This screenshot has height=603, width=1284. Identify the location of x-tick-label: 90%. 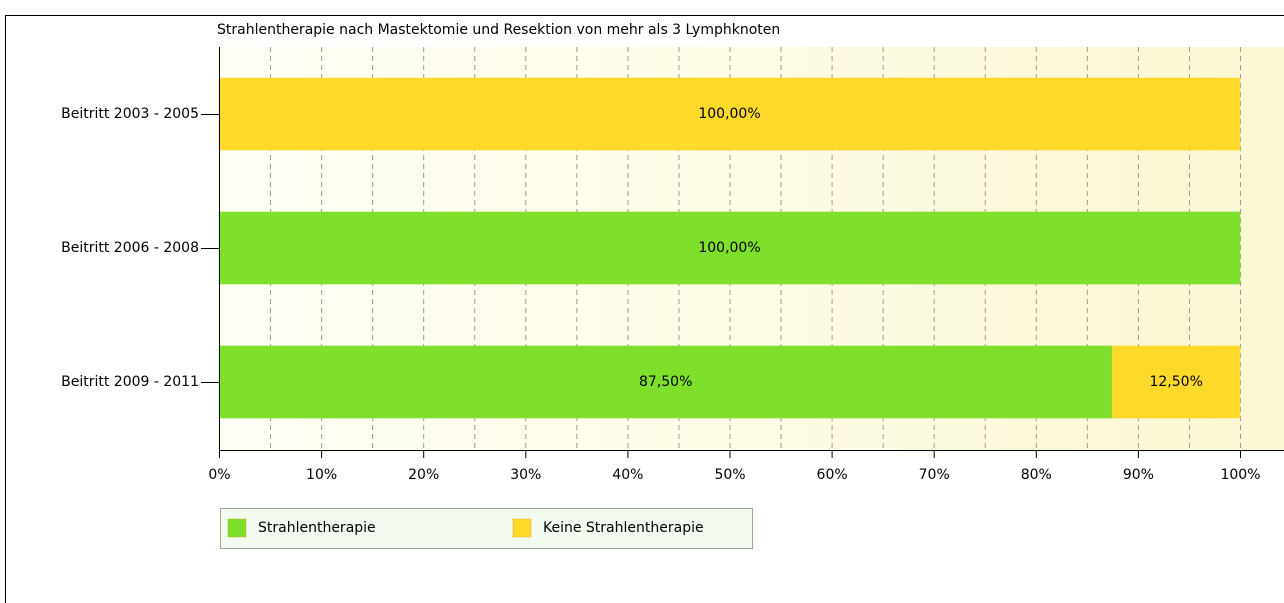
(1138, 475).